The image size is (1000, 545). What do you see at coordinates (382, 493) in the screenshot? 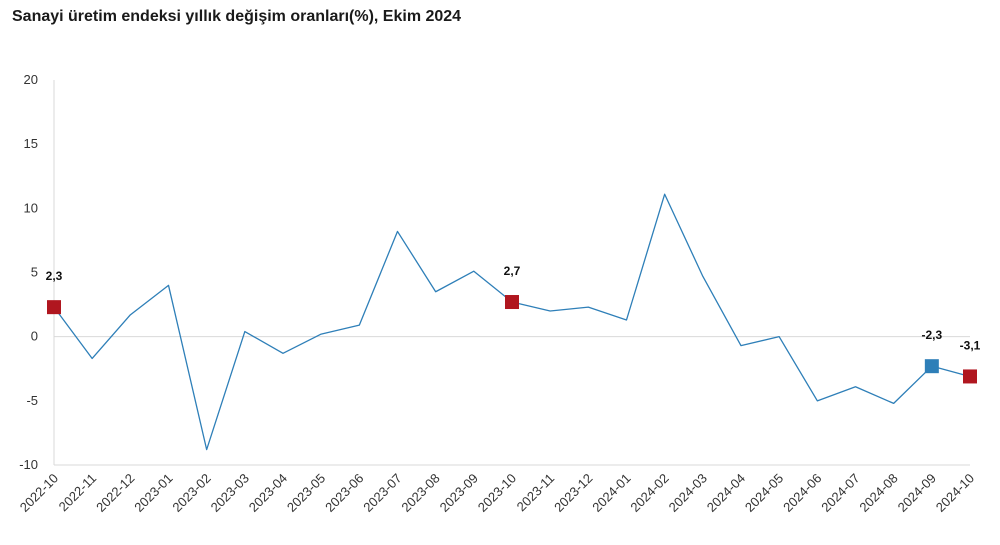
I see `x-tick-label: 2023-07` at bounding box center [382, 493].